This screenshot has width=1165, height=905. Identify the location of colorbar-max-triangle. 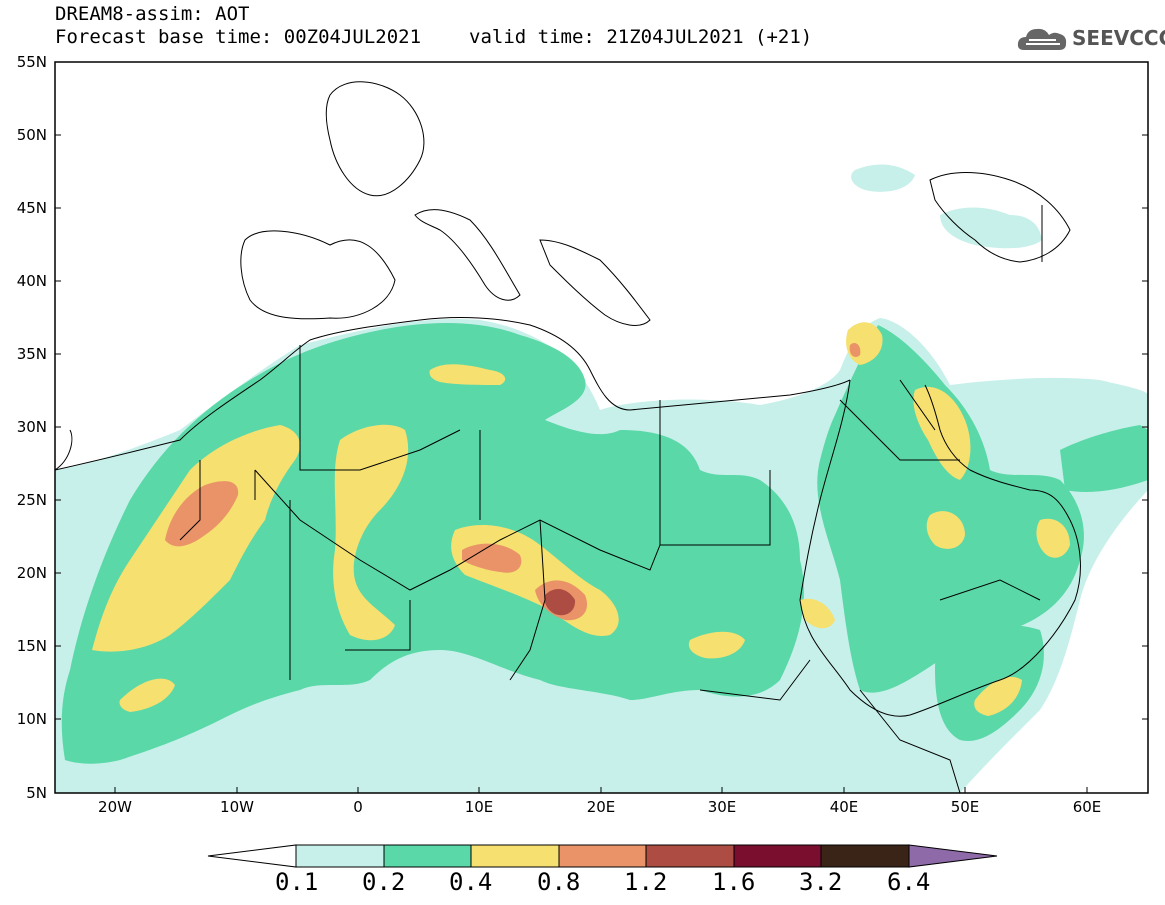
(953, 856).